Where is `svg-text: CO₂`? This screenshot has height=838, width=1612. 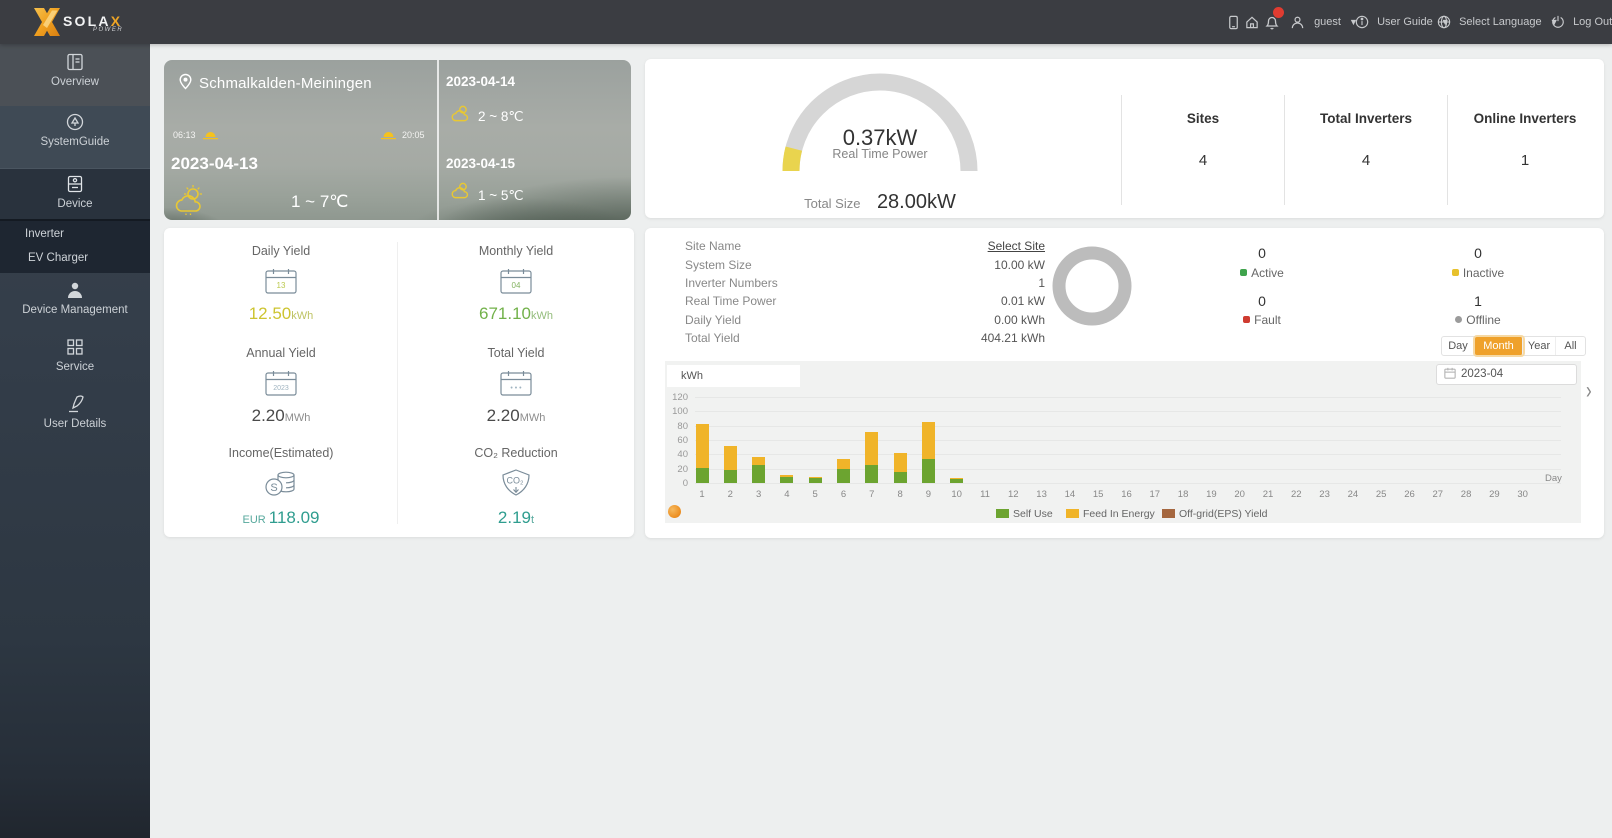
svg-text: CO₂ is located at coordinates (516, 481).